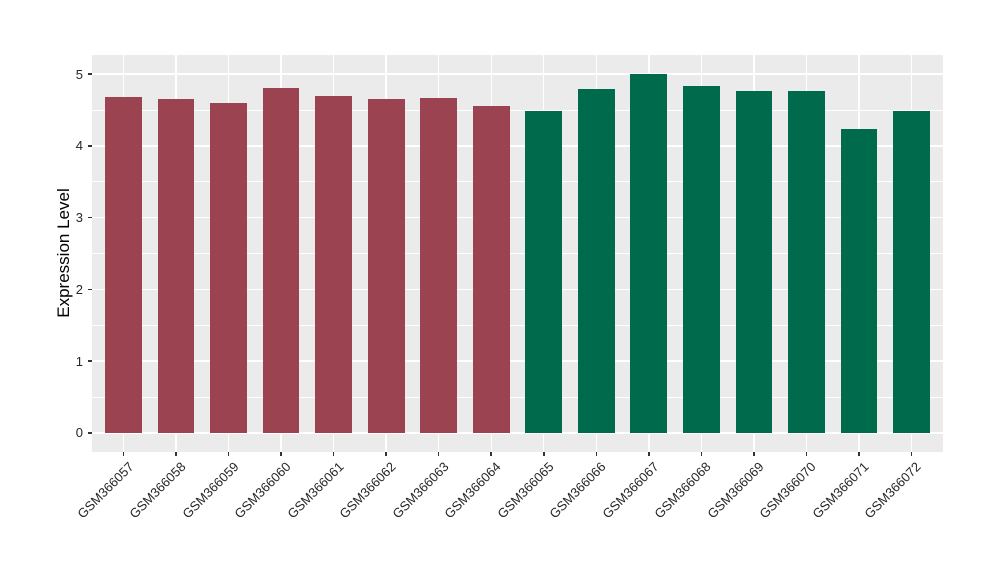 The height and width of the screenshot is (580, 1000). Describe the element at coordinates (79, 289) in the screenshot. I see `y-tick-label: 2` at that location.